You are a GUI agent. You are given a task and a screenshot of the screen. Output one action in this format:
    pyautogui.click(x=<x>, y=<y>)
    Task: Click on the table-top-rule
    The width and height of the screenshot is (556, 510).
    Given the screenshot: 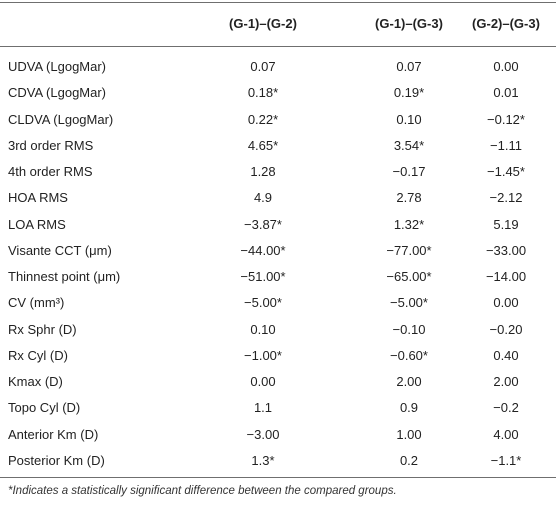 What is the action you would take?
    pyautogui.click(x=278, y=2)
    